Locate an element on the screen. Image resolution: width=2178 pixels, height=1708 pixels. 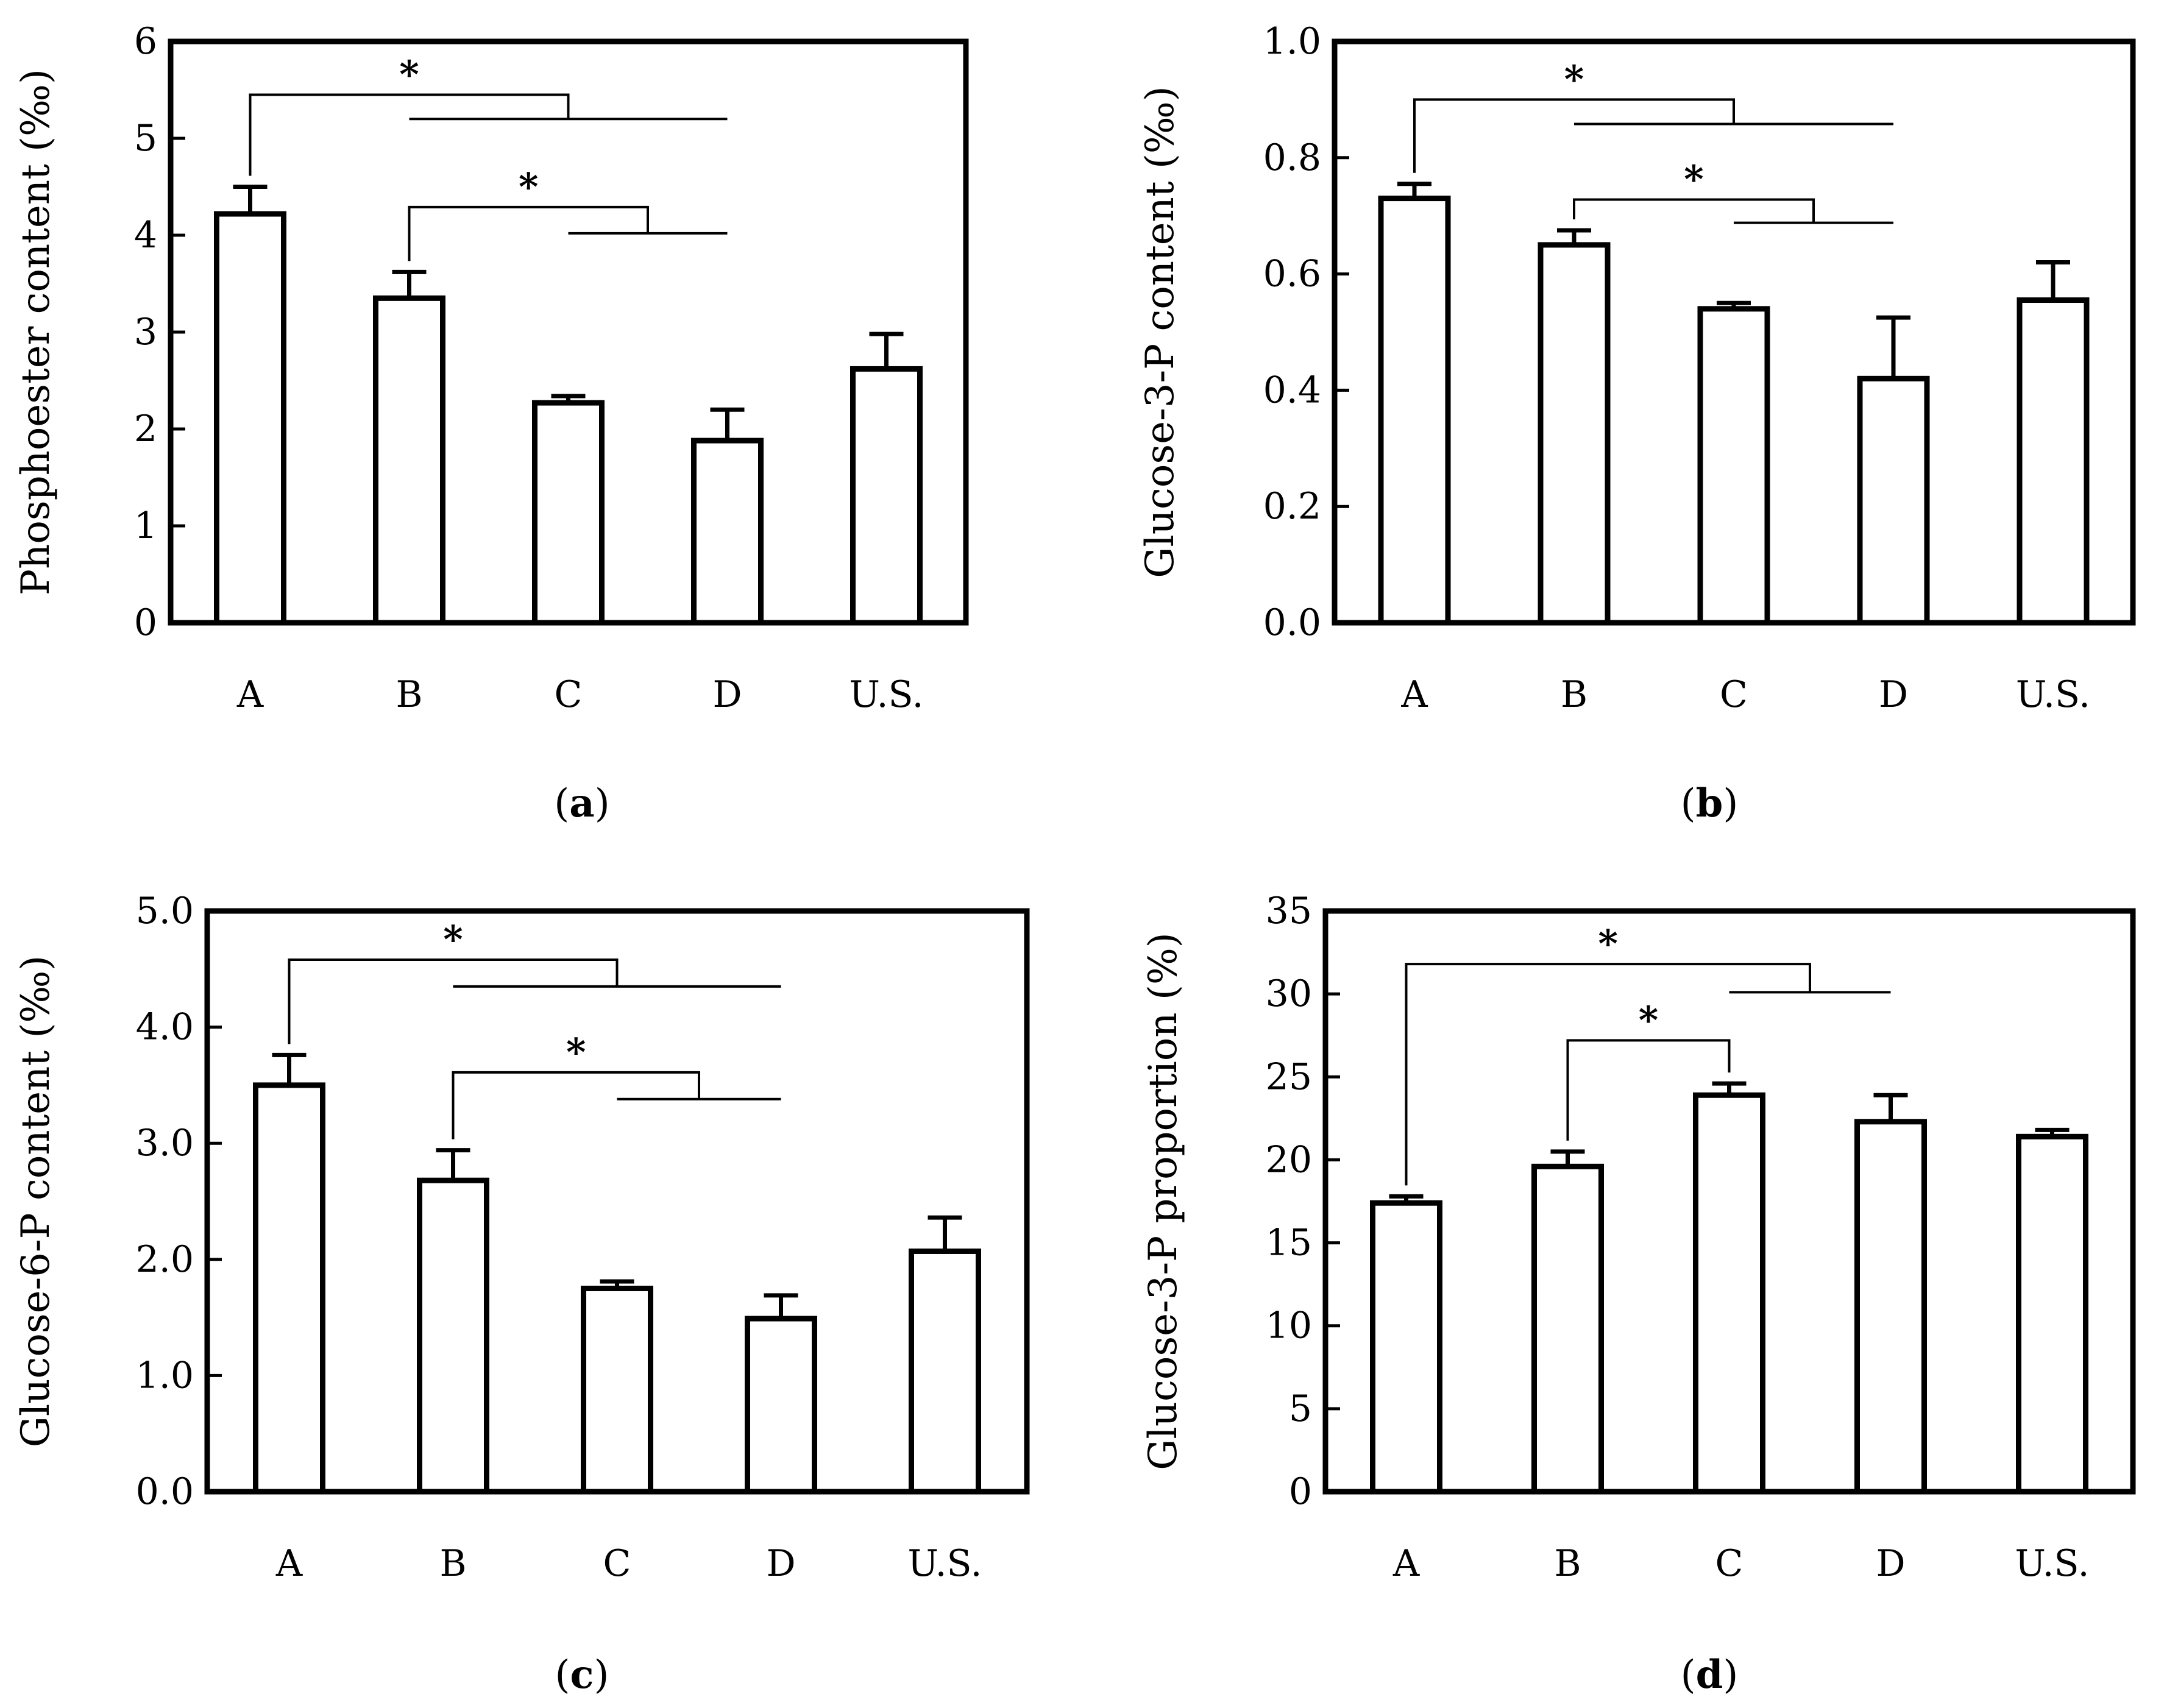
y-axis-title: Glucose-6-P content (‰) is located at coordinates (36, 1201).